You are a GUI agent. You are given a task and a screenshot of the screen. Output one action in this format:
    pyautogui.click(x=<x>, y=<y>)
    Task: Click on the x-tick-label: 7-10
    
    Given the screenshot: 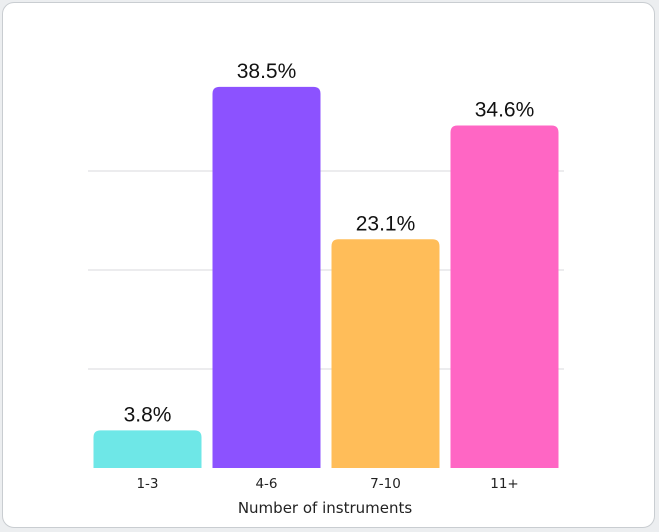 What is the action you would take?
    pyautogui.click(x=385, y=484)
    